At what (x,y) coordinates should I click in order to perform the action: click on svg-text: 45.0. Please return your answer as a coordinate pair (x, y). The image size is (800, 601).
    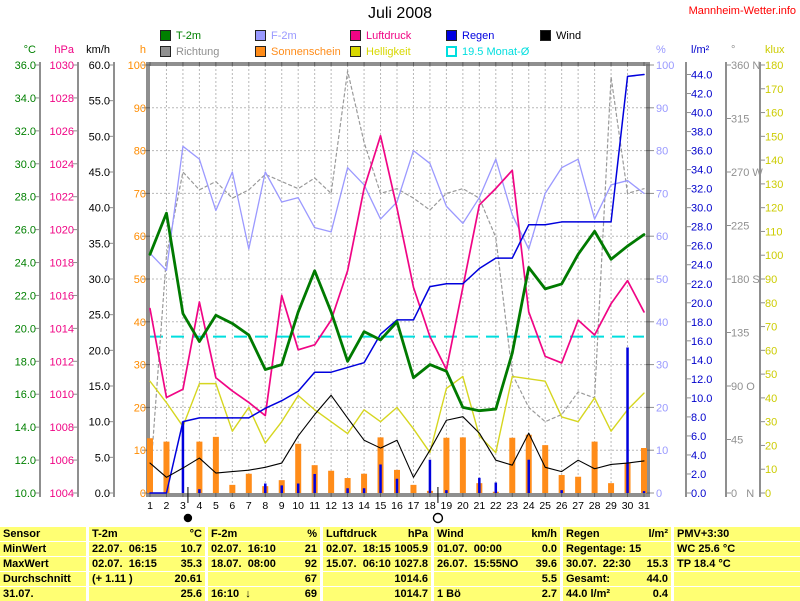
    Looking at the image, I should click on (99, 173).